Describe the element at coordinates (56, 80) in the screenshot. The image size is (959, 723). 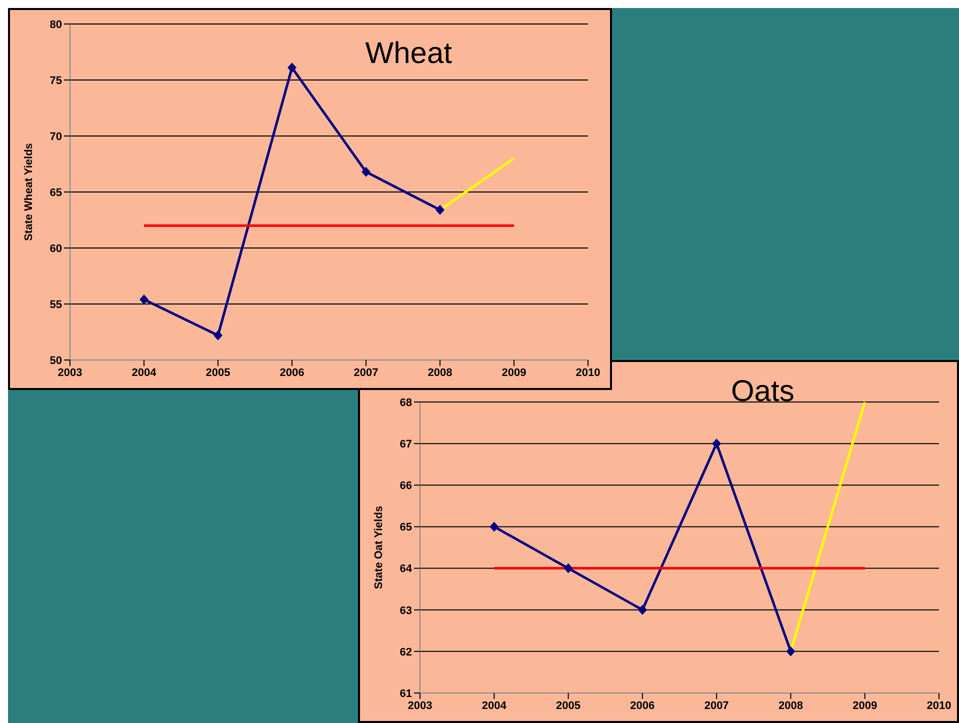
I see `y-tick-label: 75` at that location.